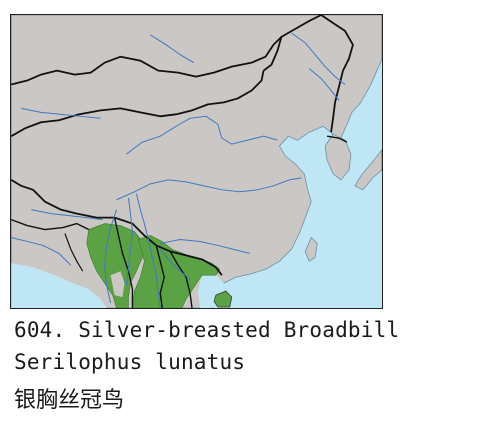 The height and width of the screenshot is (436, 496). I want to click on selenga-river, so click(172, 49).